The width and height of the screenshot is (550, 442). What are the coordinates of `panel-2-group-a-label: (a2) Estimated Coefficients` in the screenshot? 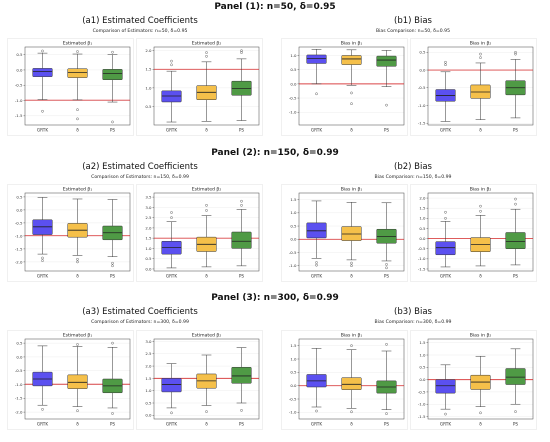 It's located at (140, 167).